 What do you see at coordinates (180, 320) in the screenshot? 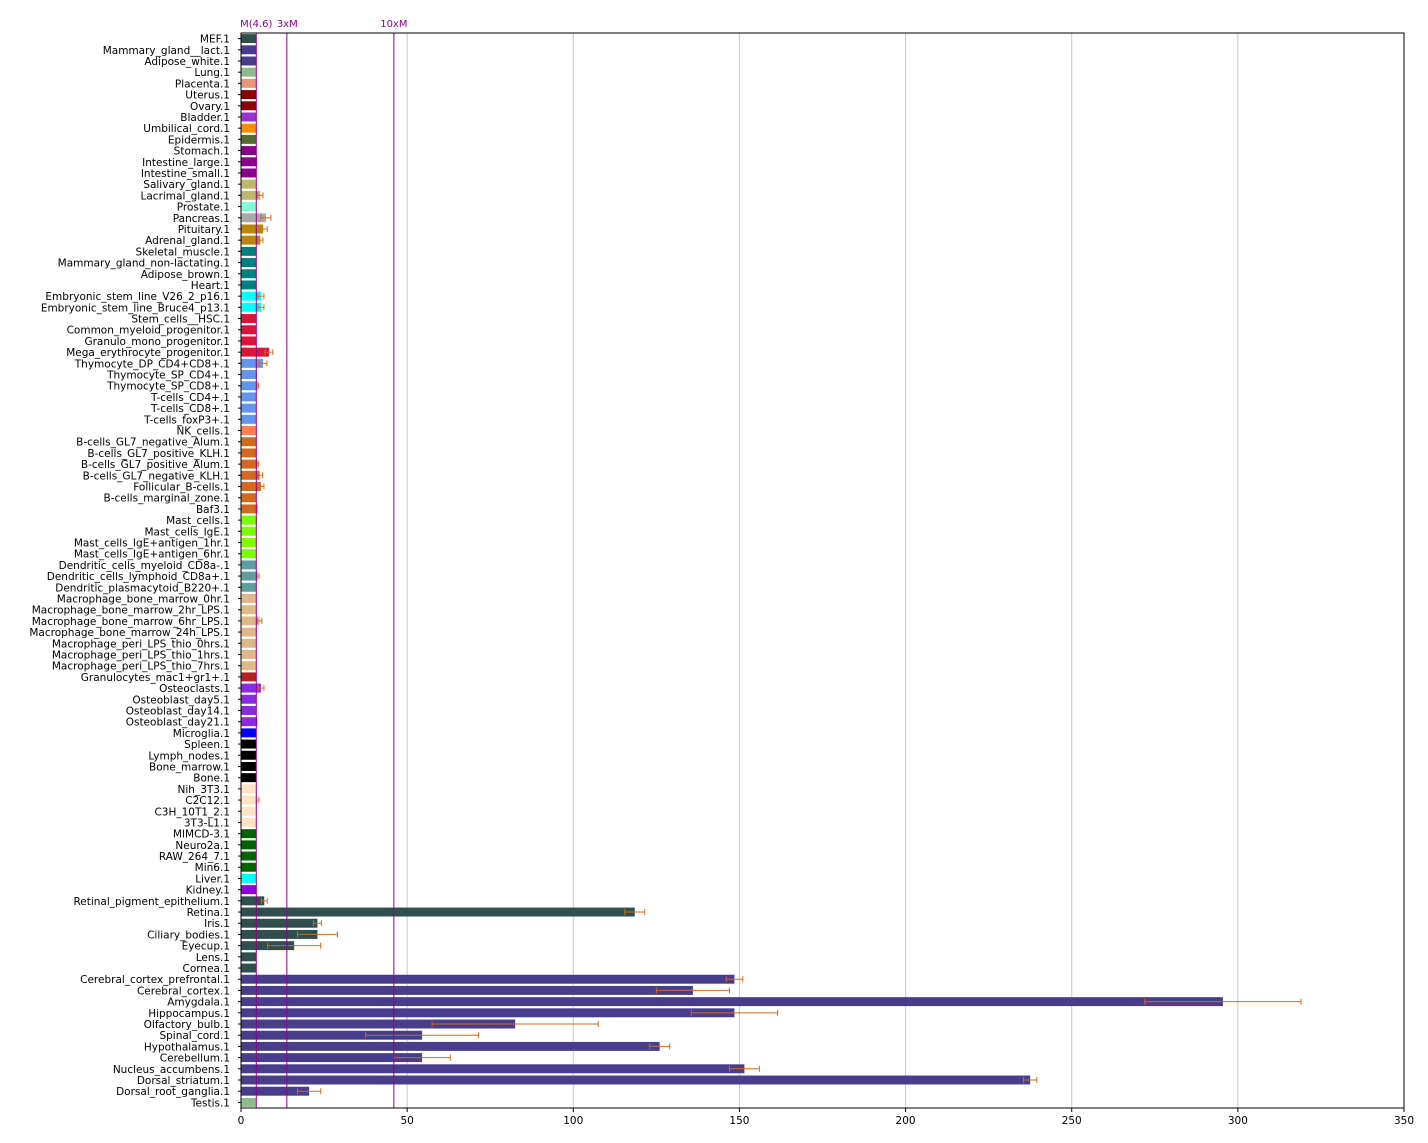
I see `category-label: Stem_cells__HSC.1` at bounding box center [180, 320].